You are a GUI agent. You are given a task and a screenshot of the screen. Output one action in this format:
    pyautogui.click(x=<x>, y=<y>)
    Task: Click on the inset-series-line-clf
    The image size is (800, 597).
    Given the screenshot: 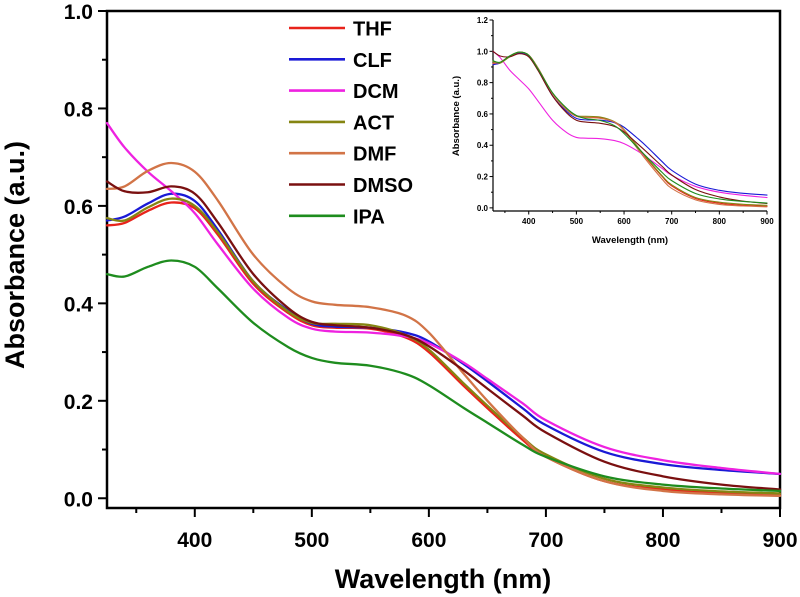 What is the action you would take?
    pyautogui.click(x=630, y=124)
    